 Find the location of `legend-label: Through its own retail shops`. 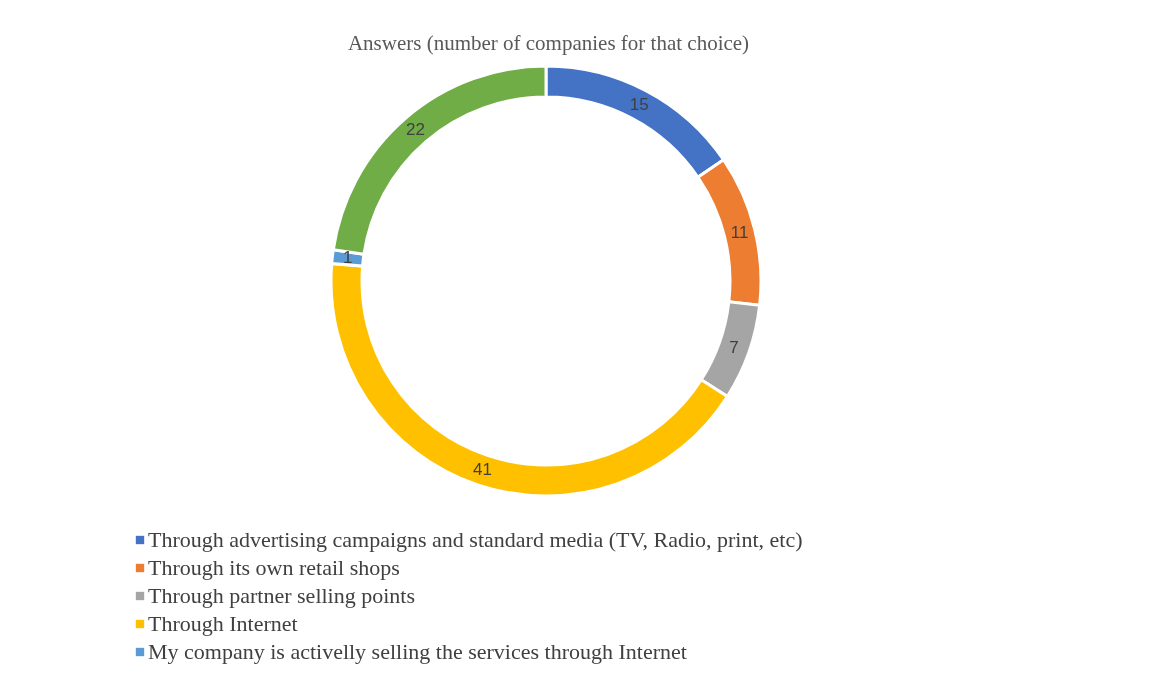

legend-label: Through its own retail shops is located at coordinates (274, 567).